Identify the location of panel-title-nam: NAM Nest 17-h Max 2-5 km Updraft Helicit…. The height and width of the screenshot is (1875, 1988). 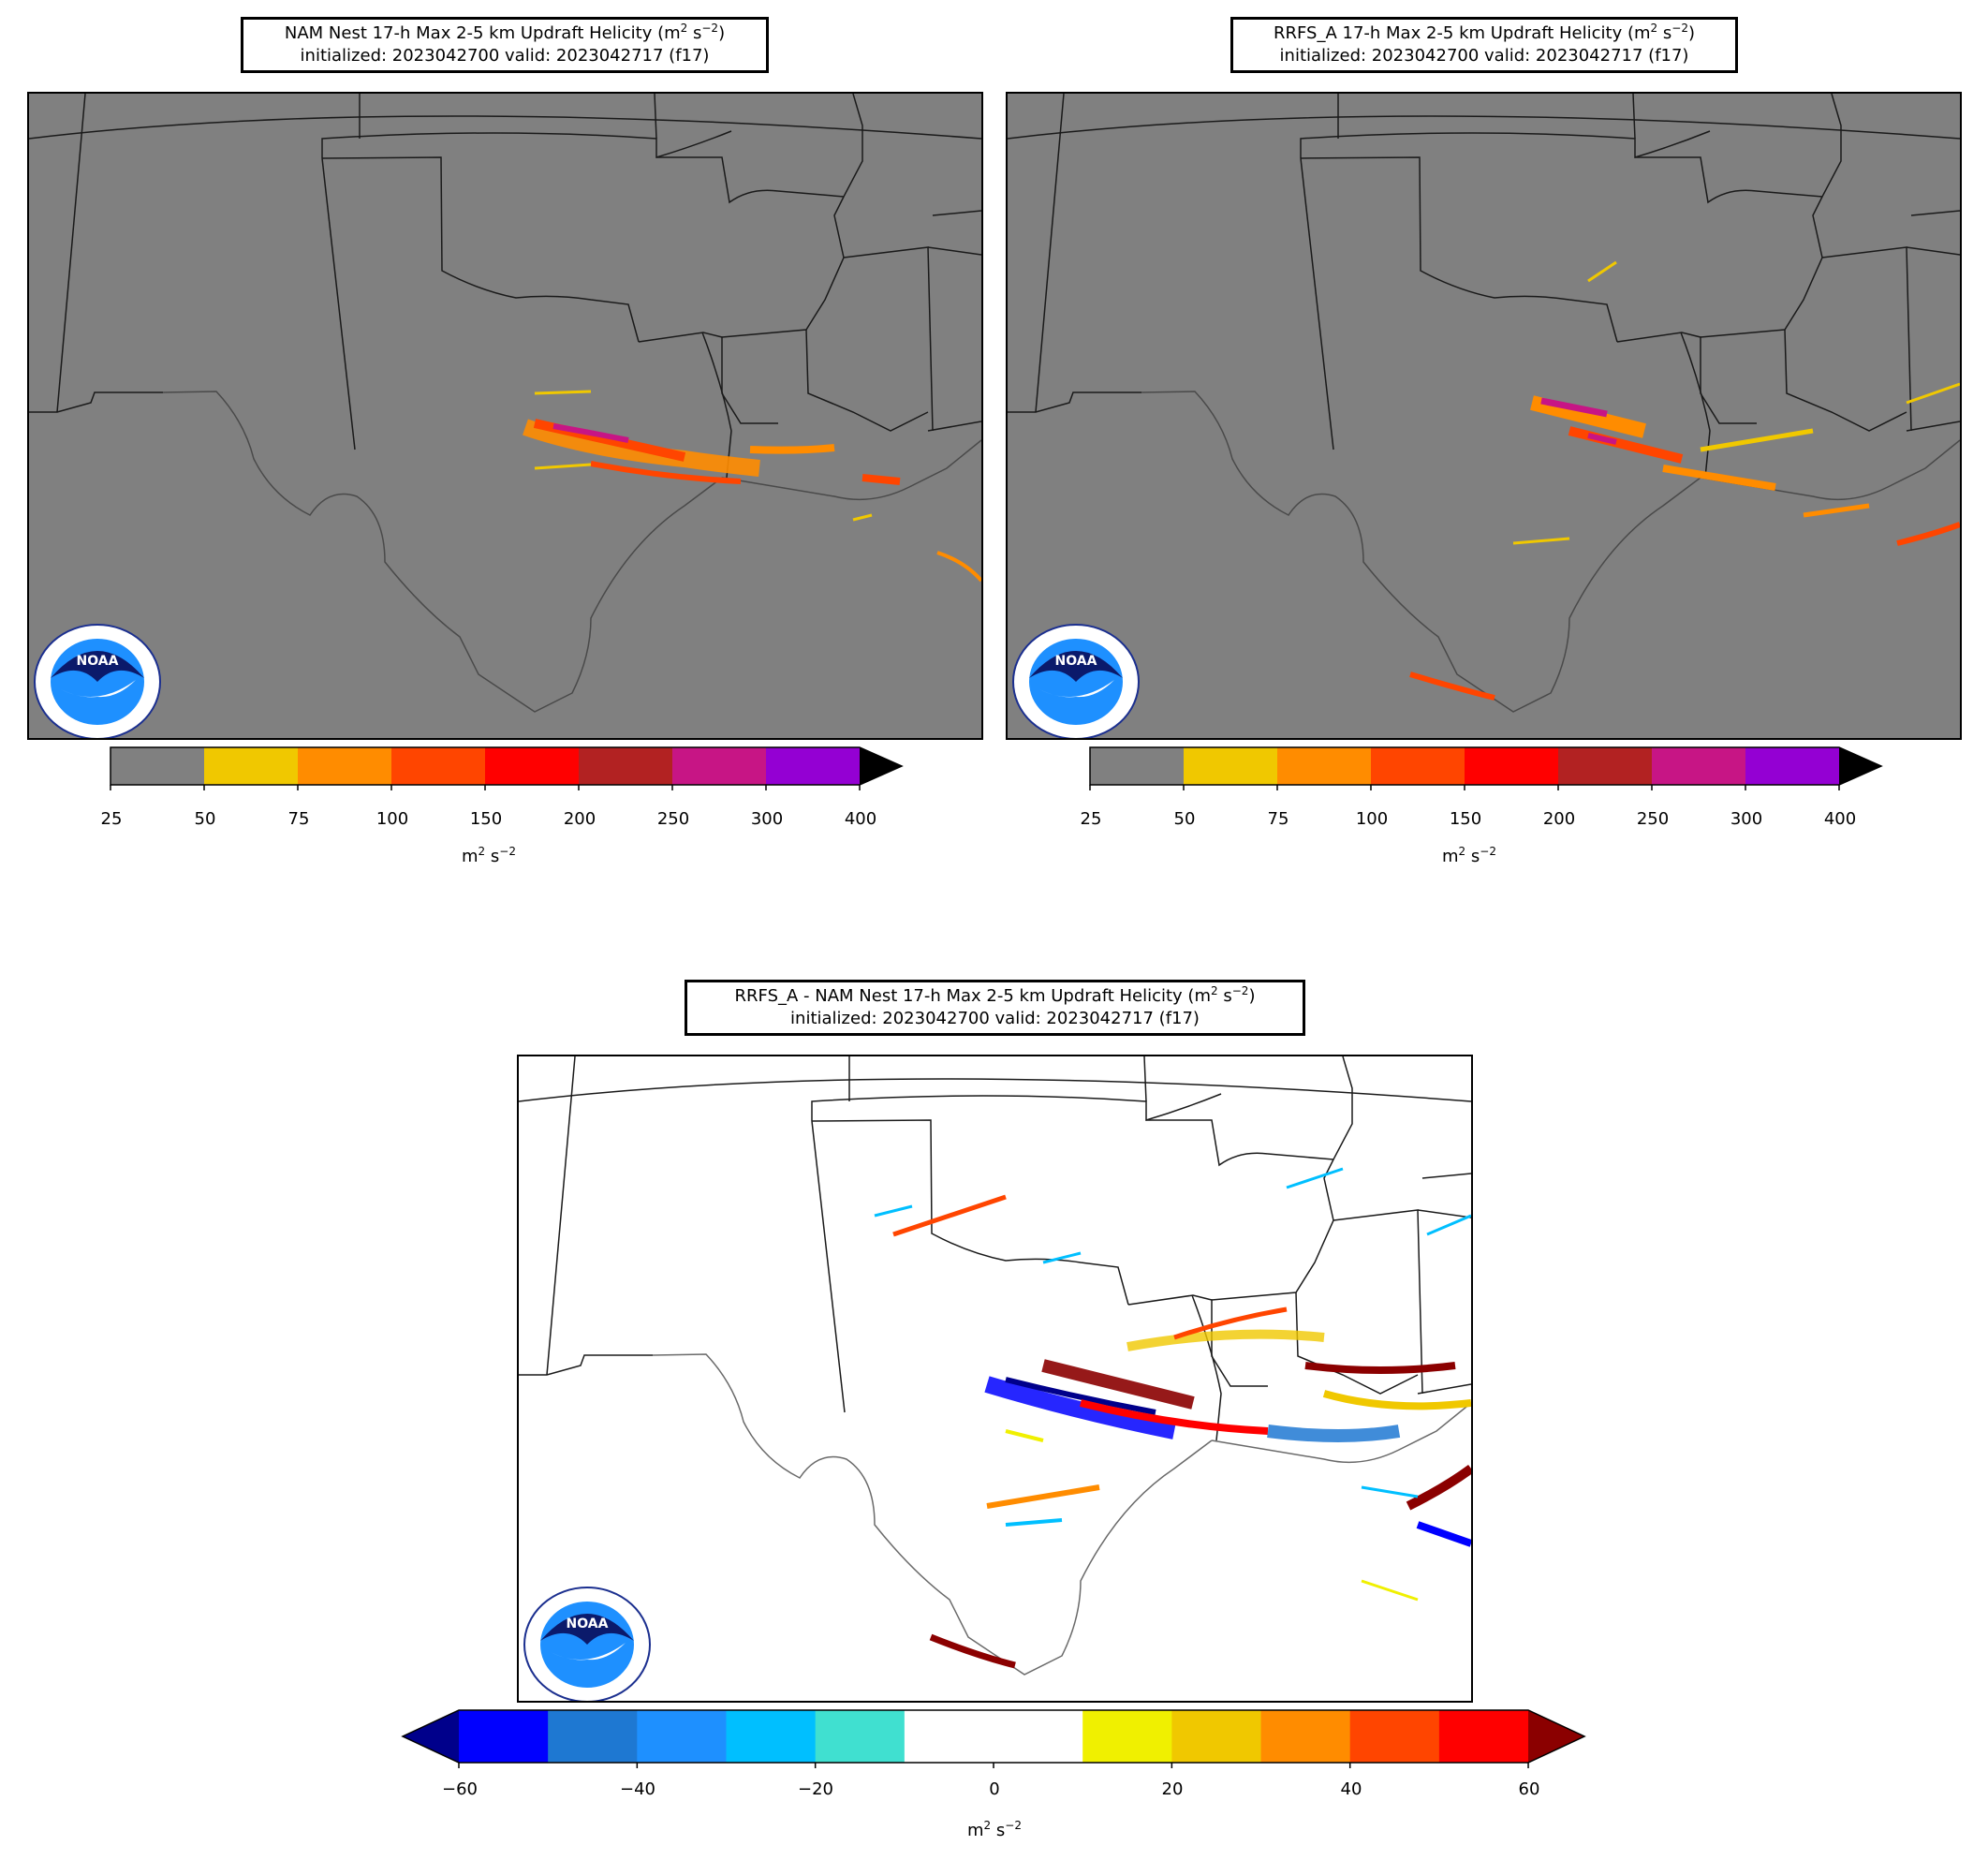
(505, 45).